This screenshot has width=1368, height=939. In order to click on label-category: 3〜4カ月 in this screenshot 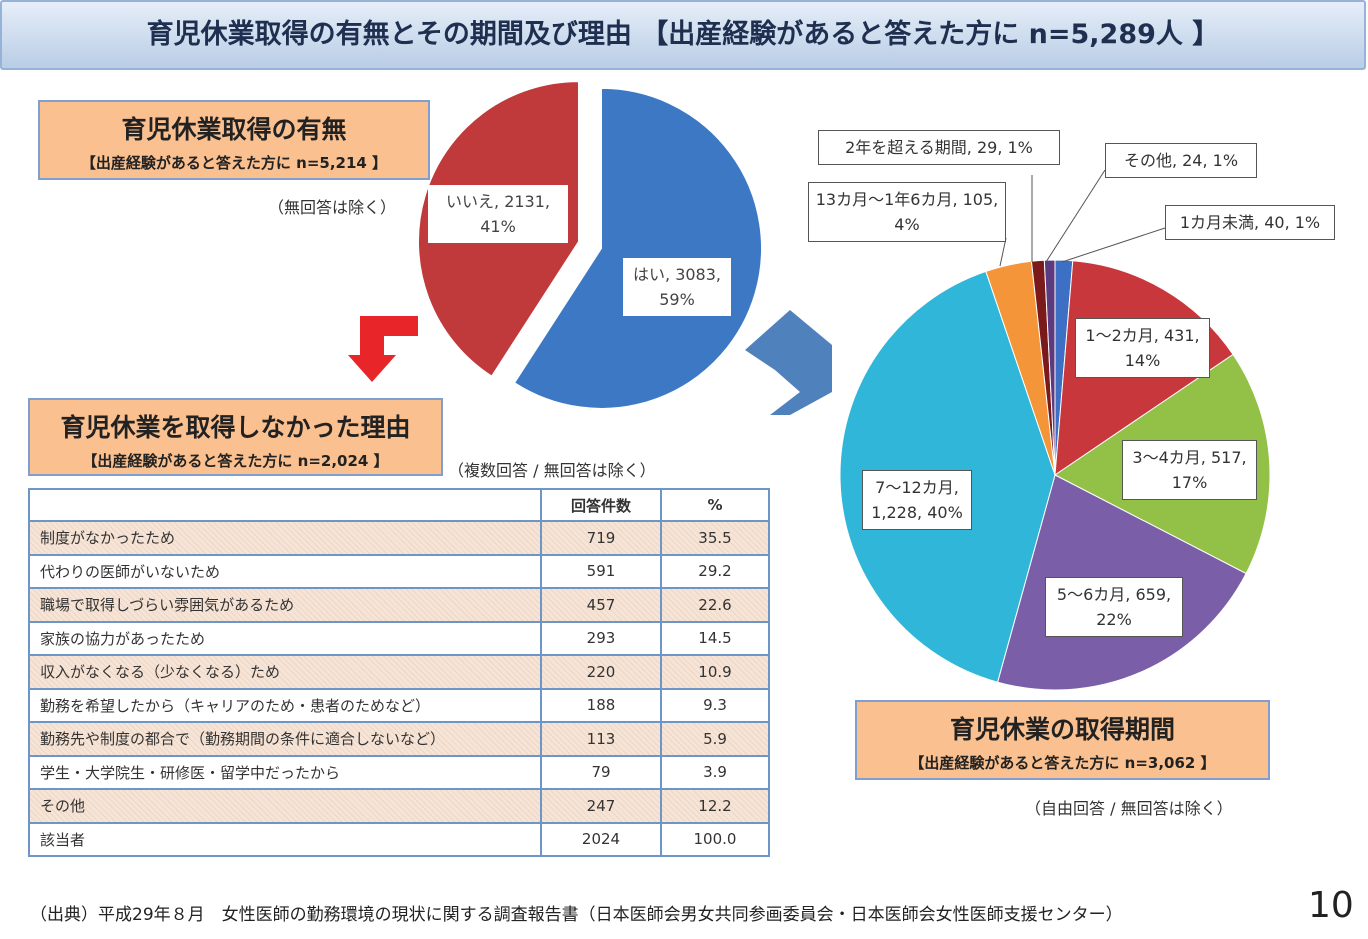, I will do `click(1166, 457)`.